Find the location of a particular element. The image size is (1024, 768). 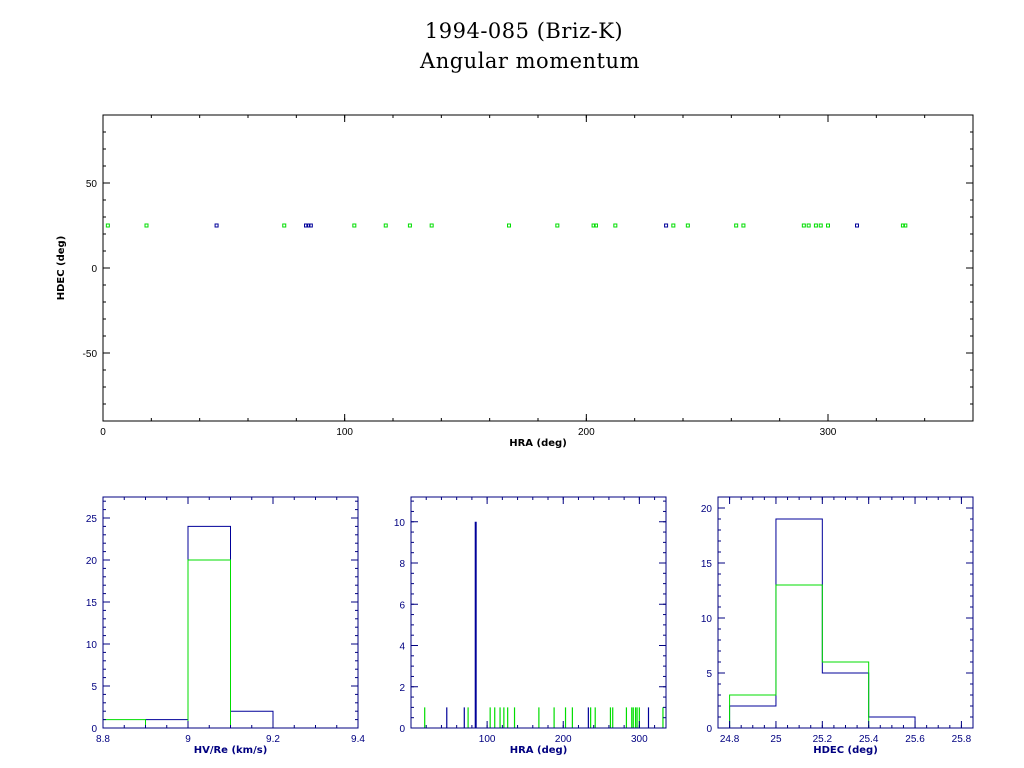

hv-ytick-label: 10 is located at coordinates (92, 645).